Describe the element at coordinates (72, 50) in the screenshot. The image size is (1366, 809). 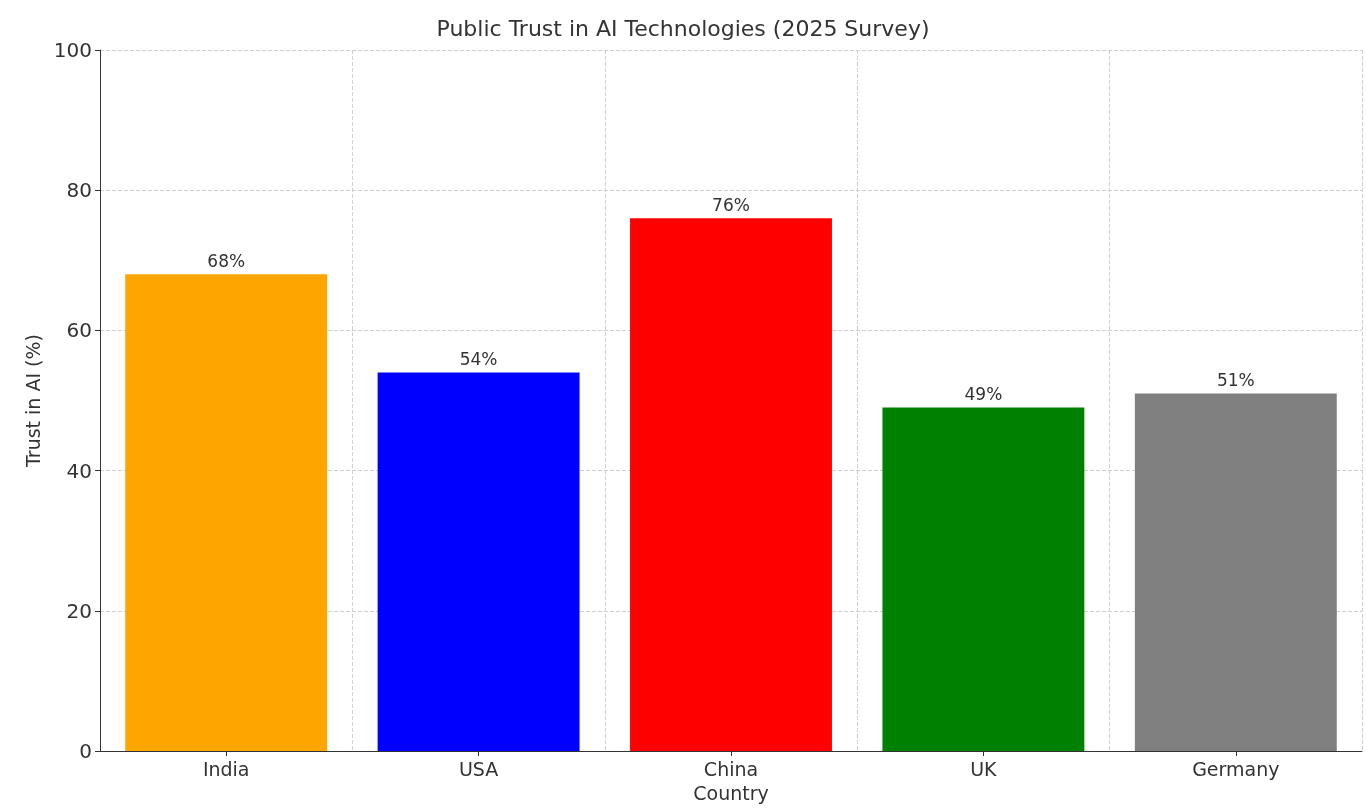
I see `y-tick-label: 100` at that location.